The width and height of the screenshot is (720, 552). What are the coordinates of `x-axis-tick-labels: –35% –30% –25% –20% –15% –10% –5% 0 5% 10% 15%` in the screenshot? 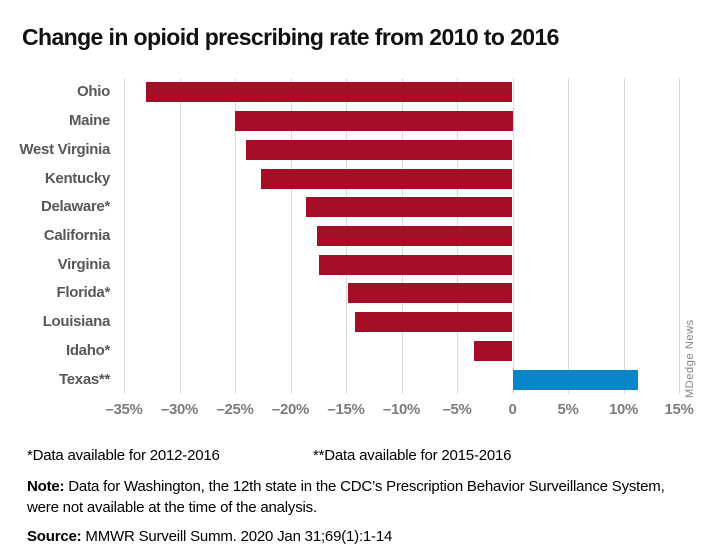 It's located at (399, 410).